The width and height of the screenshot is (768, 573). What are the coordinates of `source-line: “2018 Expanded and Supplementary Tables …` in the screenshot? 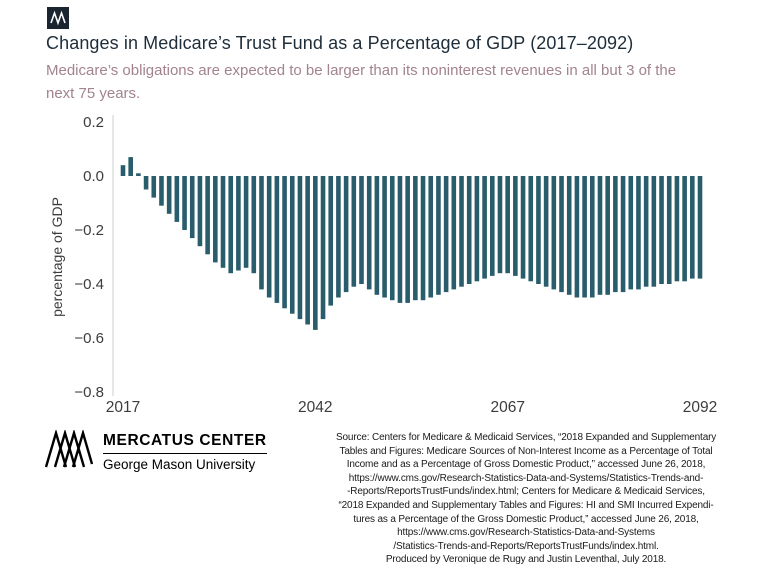 It's located at (526, 505).